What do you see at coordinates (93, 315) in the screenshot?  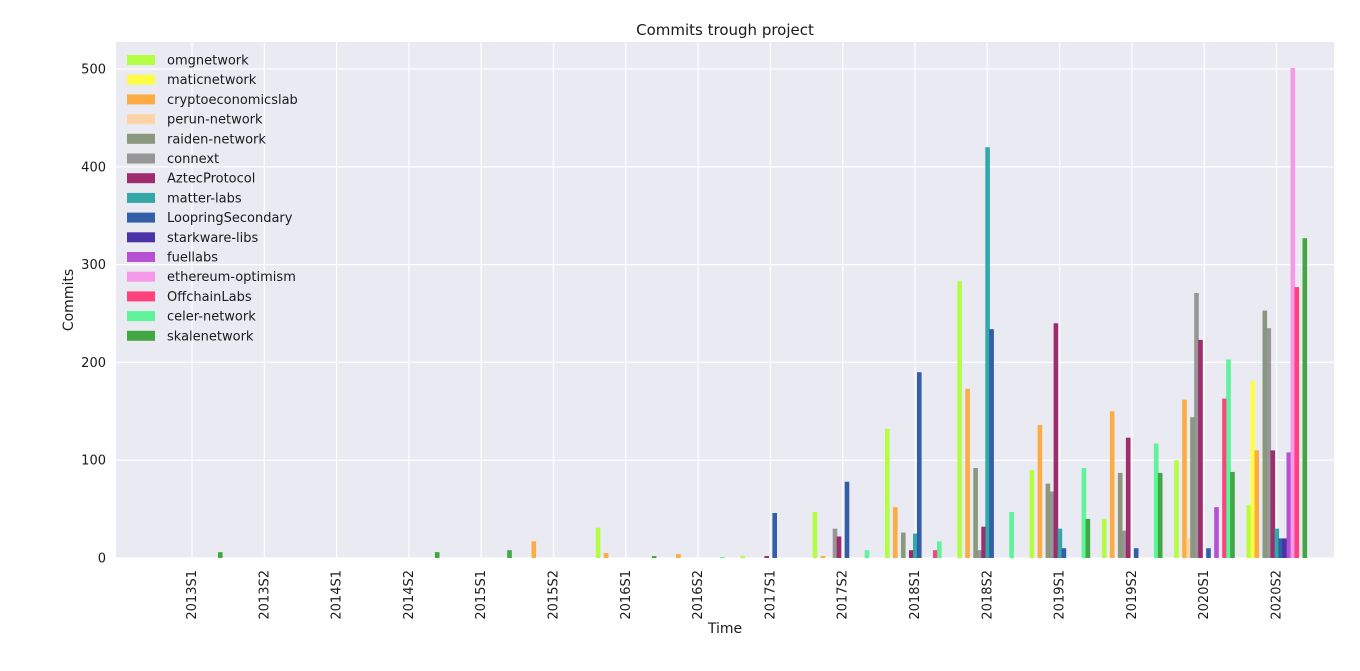 I see `y-tick-labels: 0 100 200 300 400 500` at bounding box center [93, 315].